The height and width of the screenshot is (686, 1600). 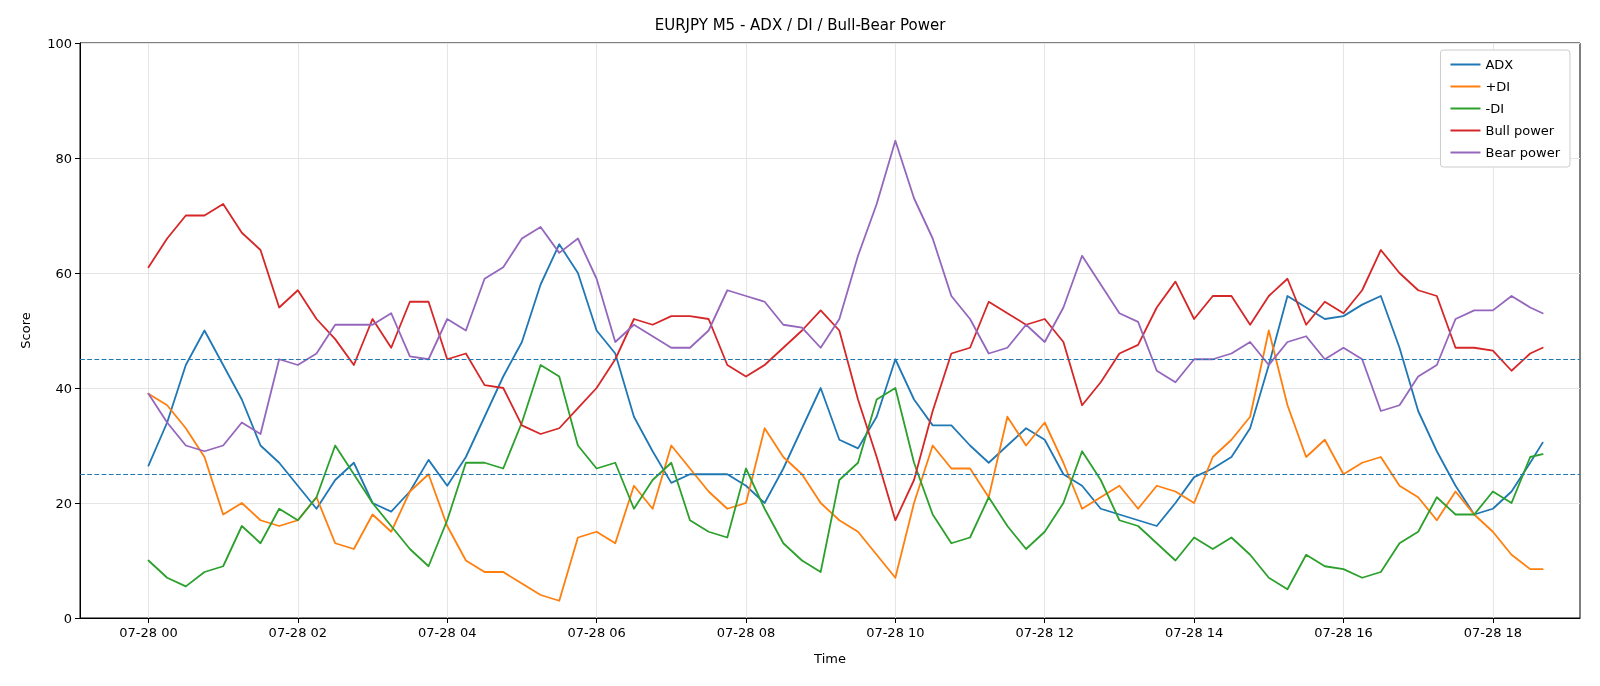 I want to click on x-tick-label: 07-28 10, so click(x=895, y=632).